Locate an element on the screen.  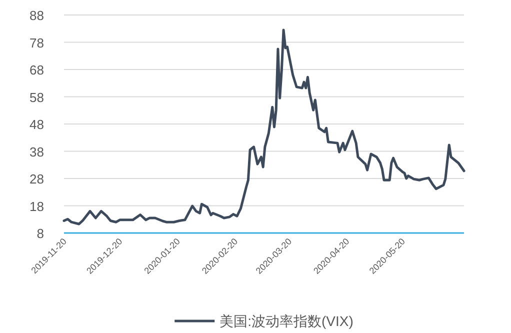
y-tick-label: 58 is located at coordinates (37, 97).